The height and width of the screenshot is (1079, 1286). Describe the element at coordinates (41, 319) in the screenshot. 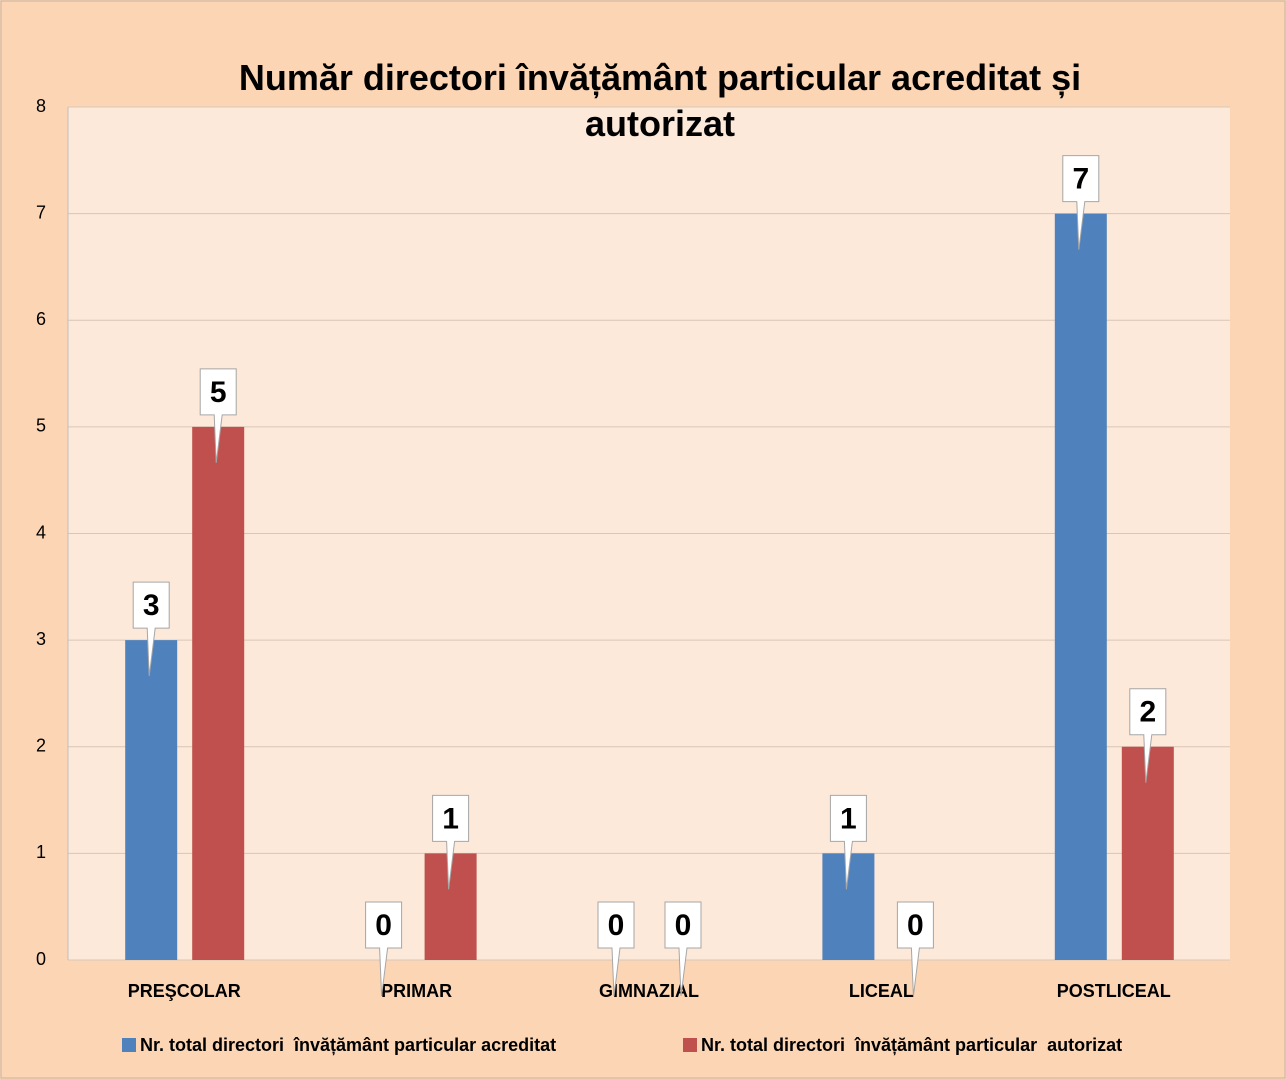

I see `y-tick-label: 6` at that location.